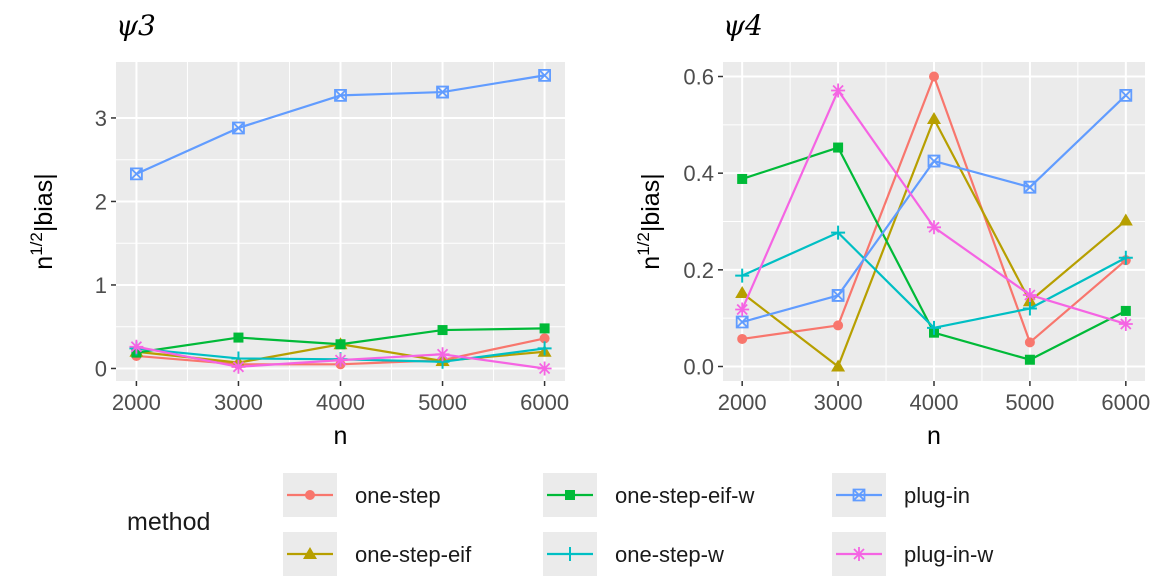  Describe the element at coordinates (685, 495) in the screenshot. I see `legend-label-one-step-eif-w: one-step-eif-w` at that location.